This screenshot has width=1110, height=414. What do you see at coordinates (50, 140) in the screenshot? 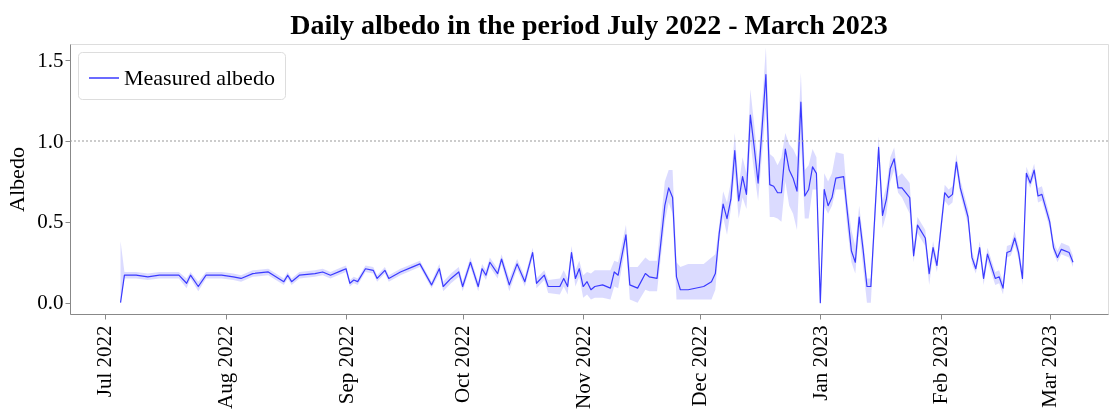
I see `y-tick-label: 1.0` at bounding box center [50, 140].